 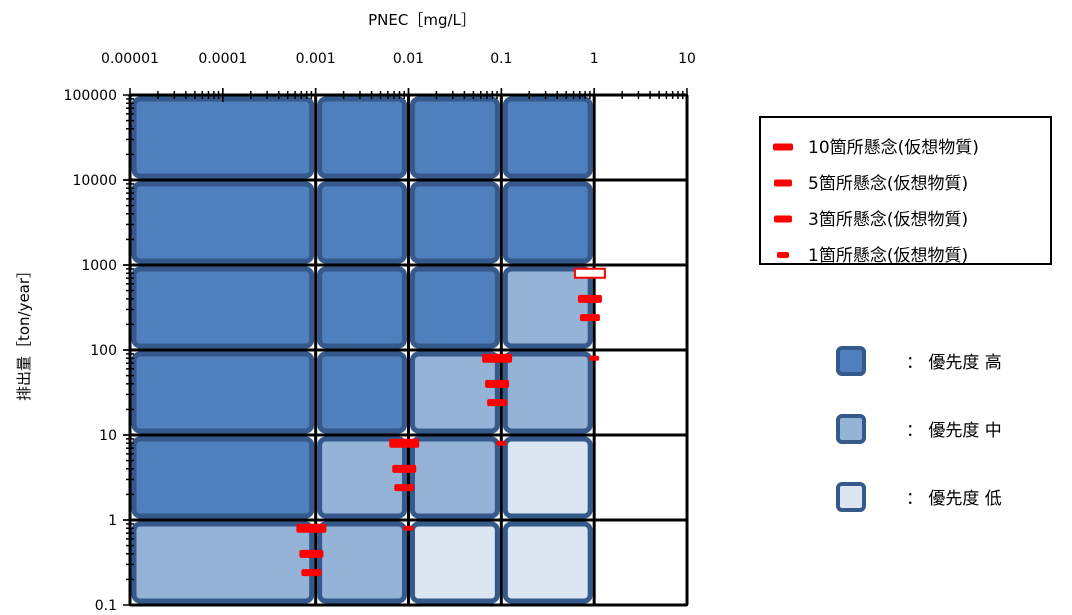 I want to click on x-tick-labels: 0.00001 0.0001 0.001 0.01 0.1 1 10, so click(x=398, y=59).